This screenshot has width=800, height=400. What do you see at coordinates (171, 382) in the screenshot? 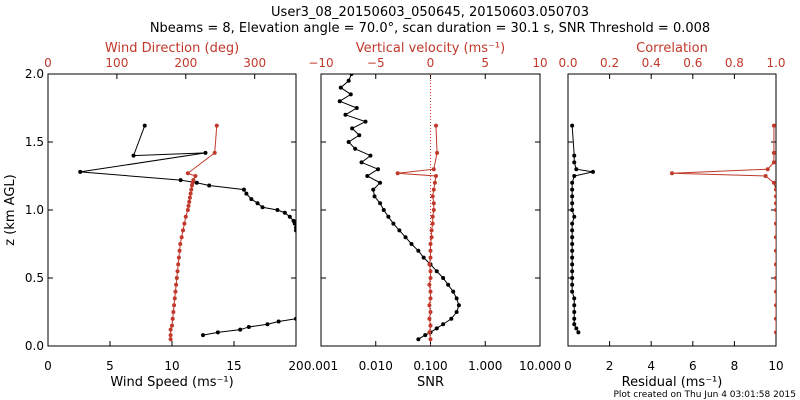
I see `x-axis-label: Wind Speed (ms⁻¹)` at bounding box center [171, 382].